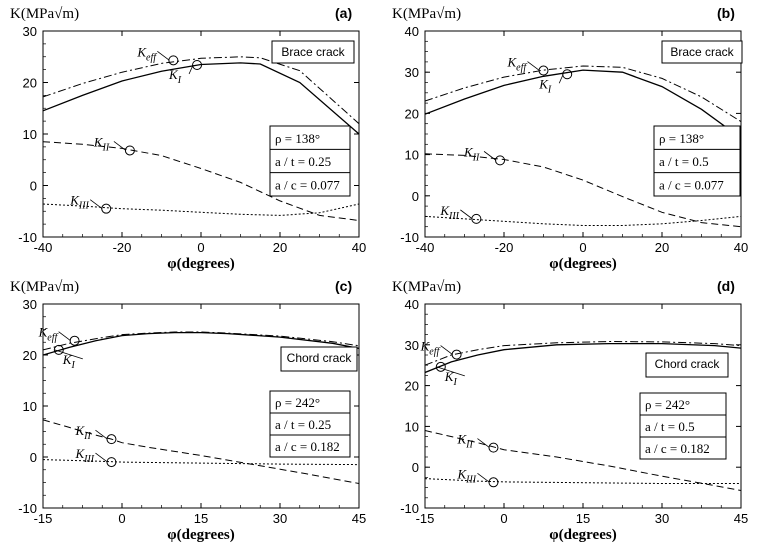 The width and height of the screenshot is (759, 558). I want to click on x-tick-label: 20, so click(280, 247).